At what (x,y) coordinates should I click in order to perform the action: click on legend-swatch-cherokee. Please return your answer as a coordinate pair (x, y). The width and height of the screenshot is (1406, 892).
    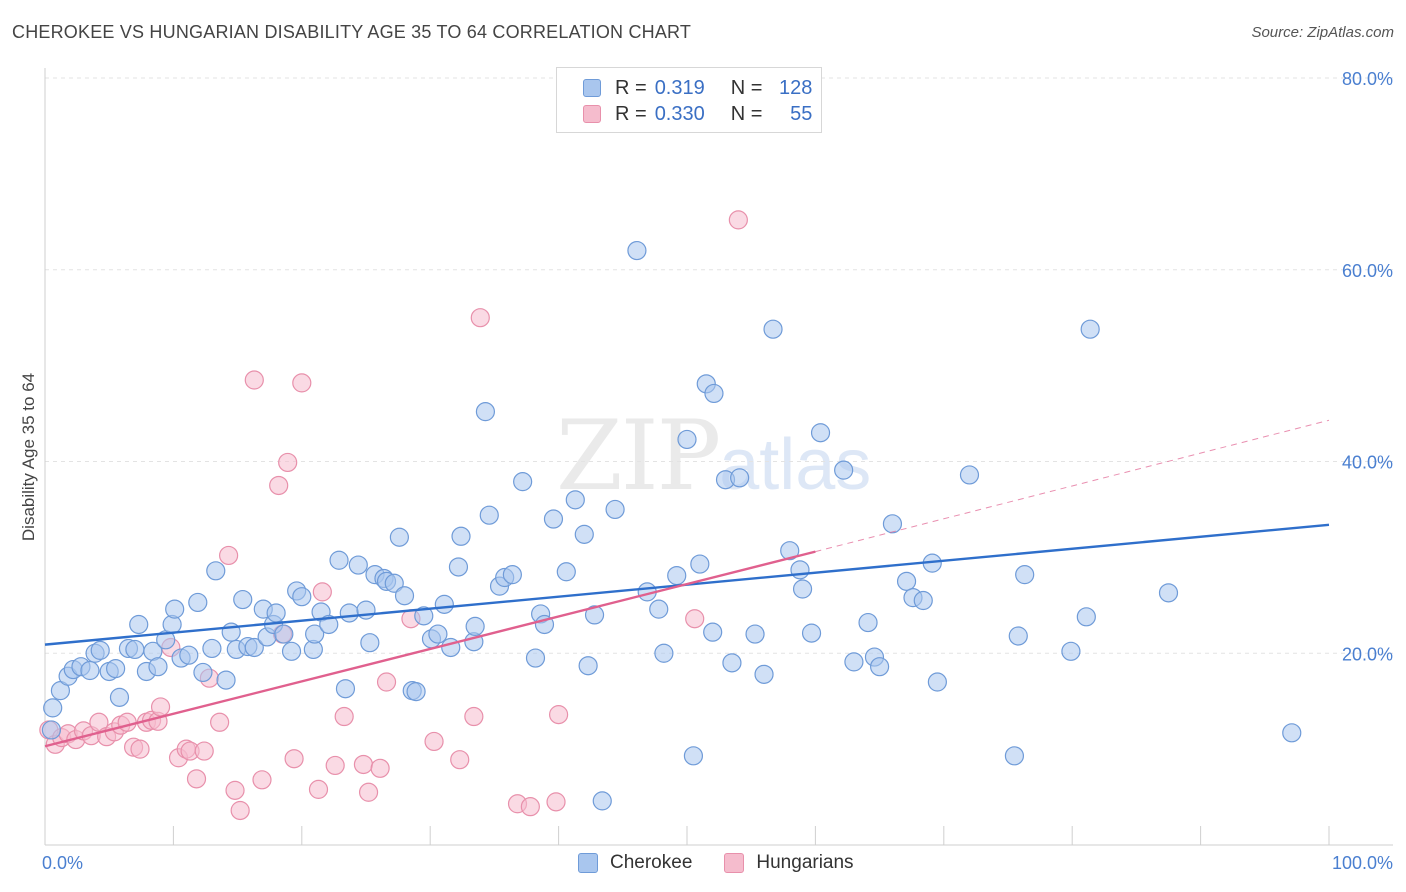
    Looking at the image, I should click on (592, 88).